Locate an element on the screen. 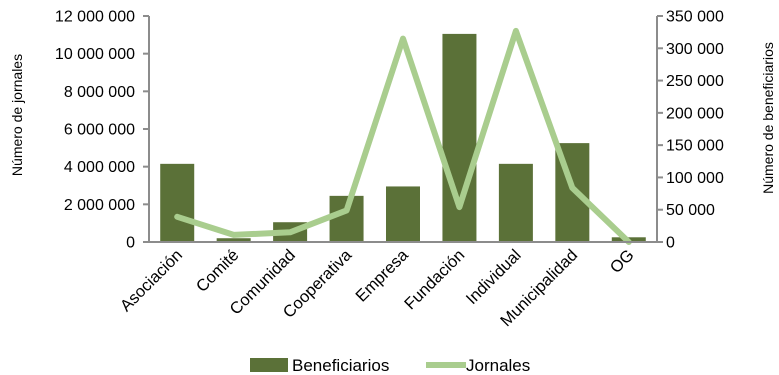  left-axis-label: Número de jornales is located at coordinates (17, 115).